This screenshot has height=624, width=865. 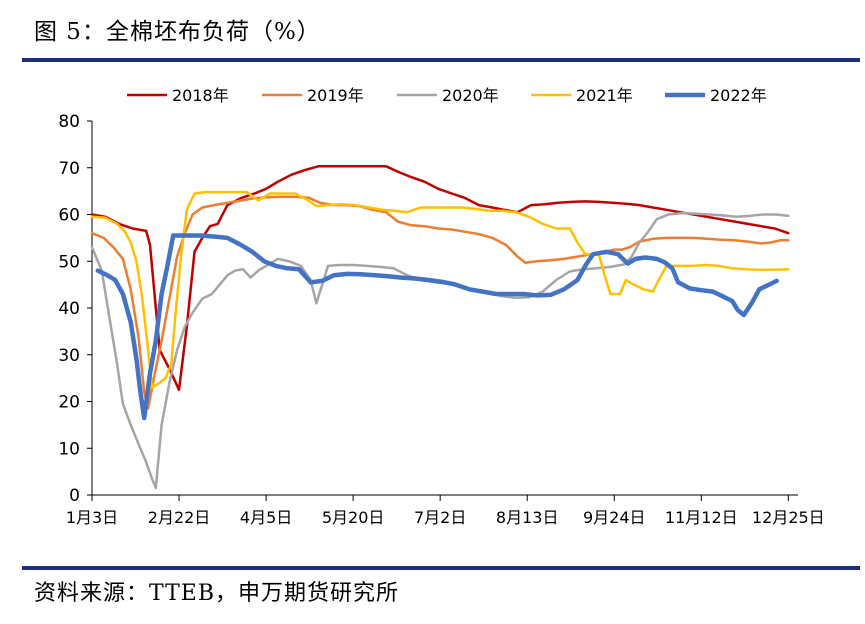 I want to click on source-note: 资料来源：TTEB，申万期货研究所, so click(x=216, y=593).